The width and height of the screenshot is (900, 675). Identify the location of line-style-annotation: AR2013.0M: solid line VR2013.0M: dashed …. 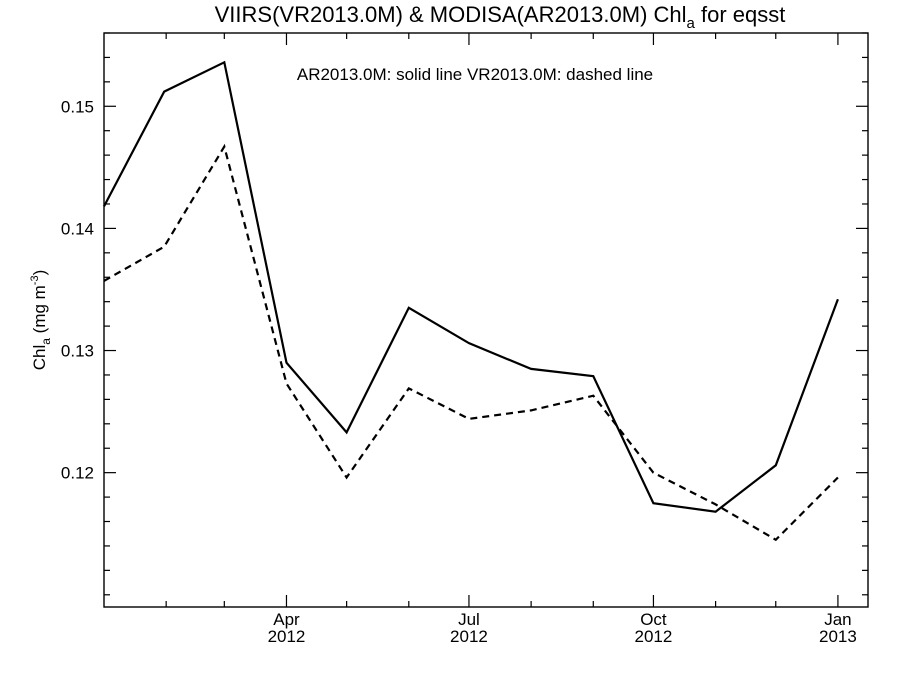
(475, 74).